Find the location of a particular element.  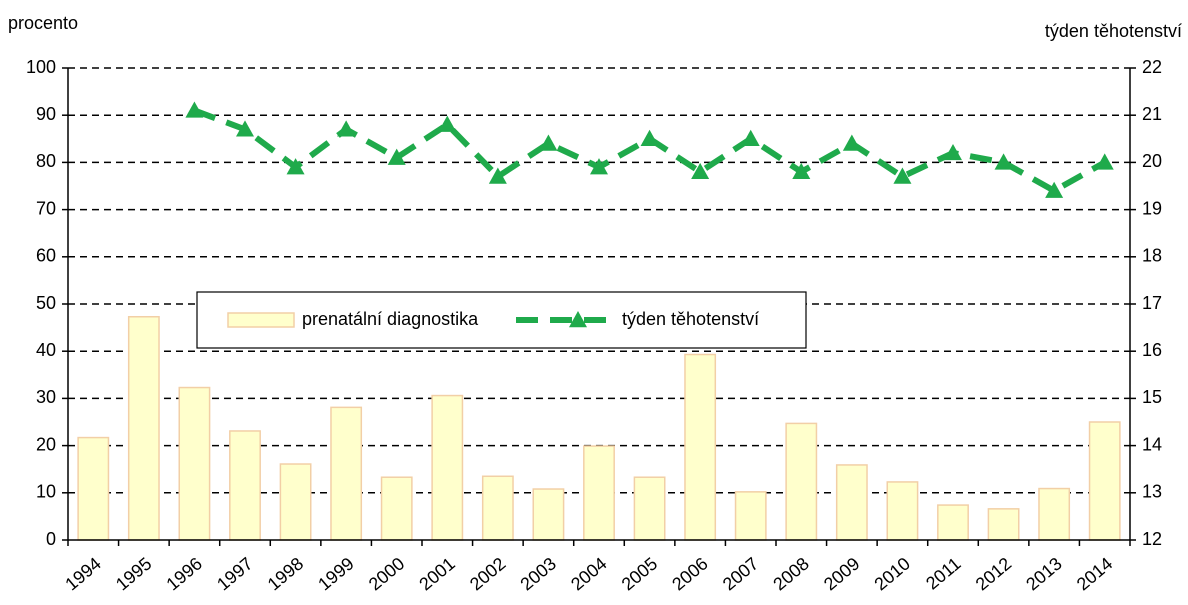

x-tick-label: 2001 is located at coordinates (437, 573).